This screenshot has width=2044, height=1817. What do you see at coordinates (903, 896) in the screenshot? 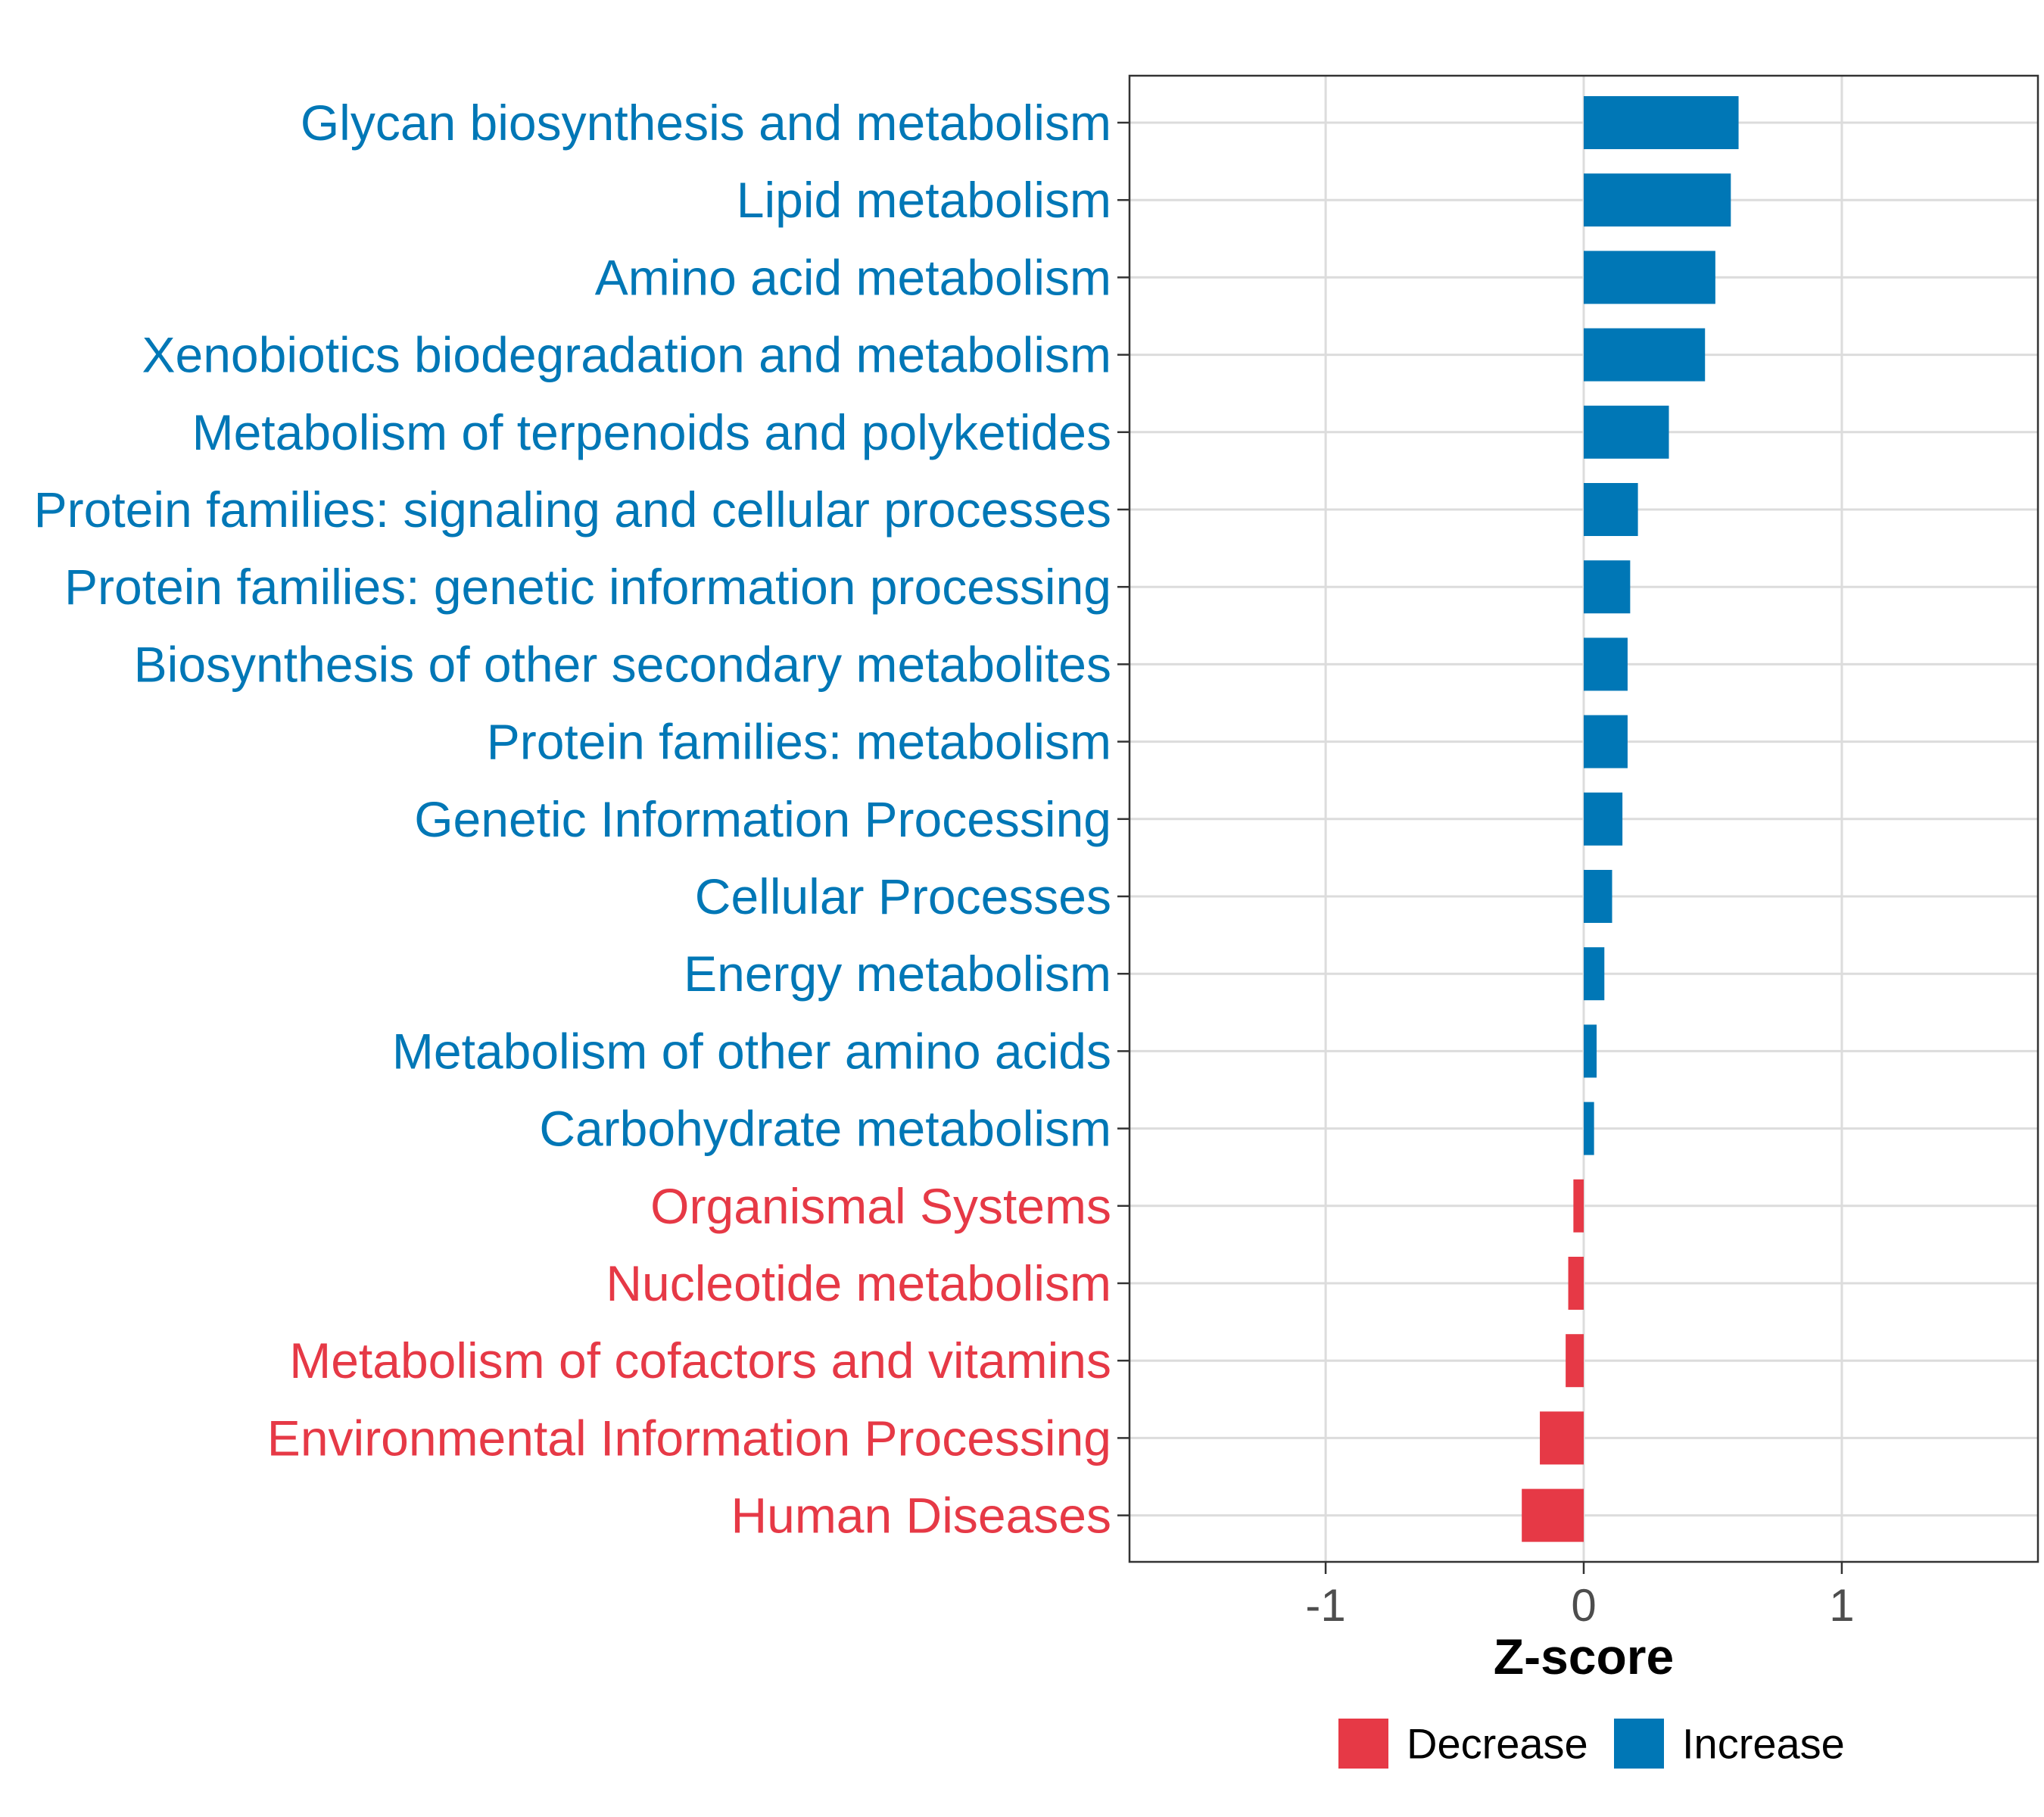
I see `y-tick-label: Cellular Processes` at bounding box center [903, 896].